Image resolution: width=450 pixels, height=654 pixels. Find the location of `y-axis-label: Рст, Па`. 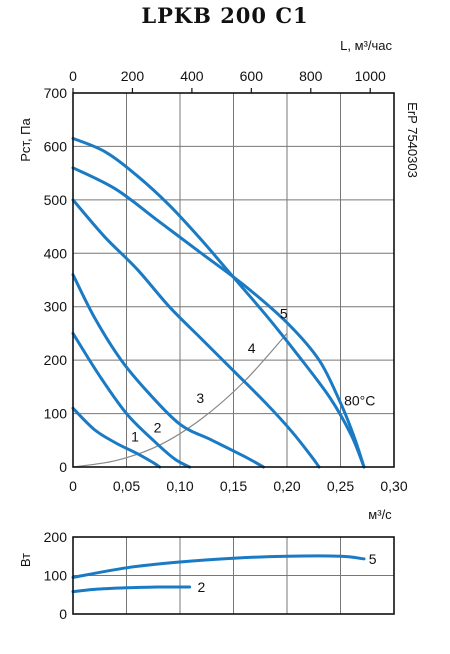

y-axis-label: Рст, Па is located at coordinates (25, 139).